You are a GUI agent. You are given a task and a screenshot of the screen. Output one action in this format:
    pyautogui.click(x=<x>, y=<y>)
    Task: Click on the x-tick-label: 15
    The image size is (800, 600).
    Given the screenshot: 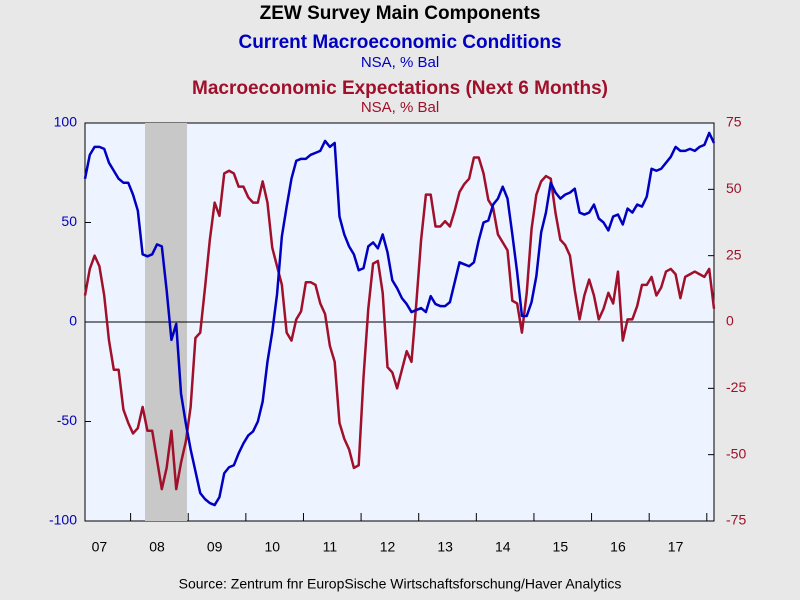 What is the action you would take?
    pyautogui.click(x=561, y=547)
    